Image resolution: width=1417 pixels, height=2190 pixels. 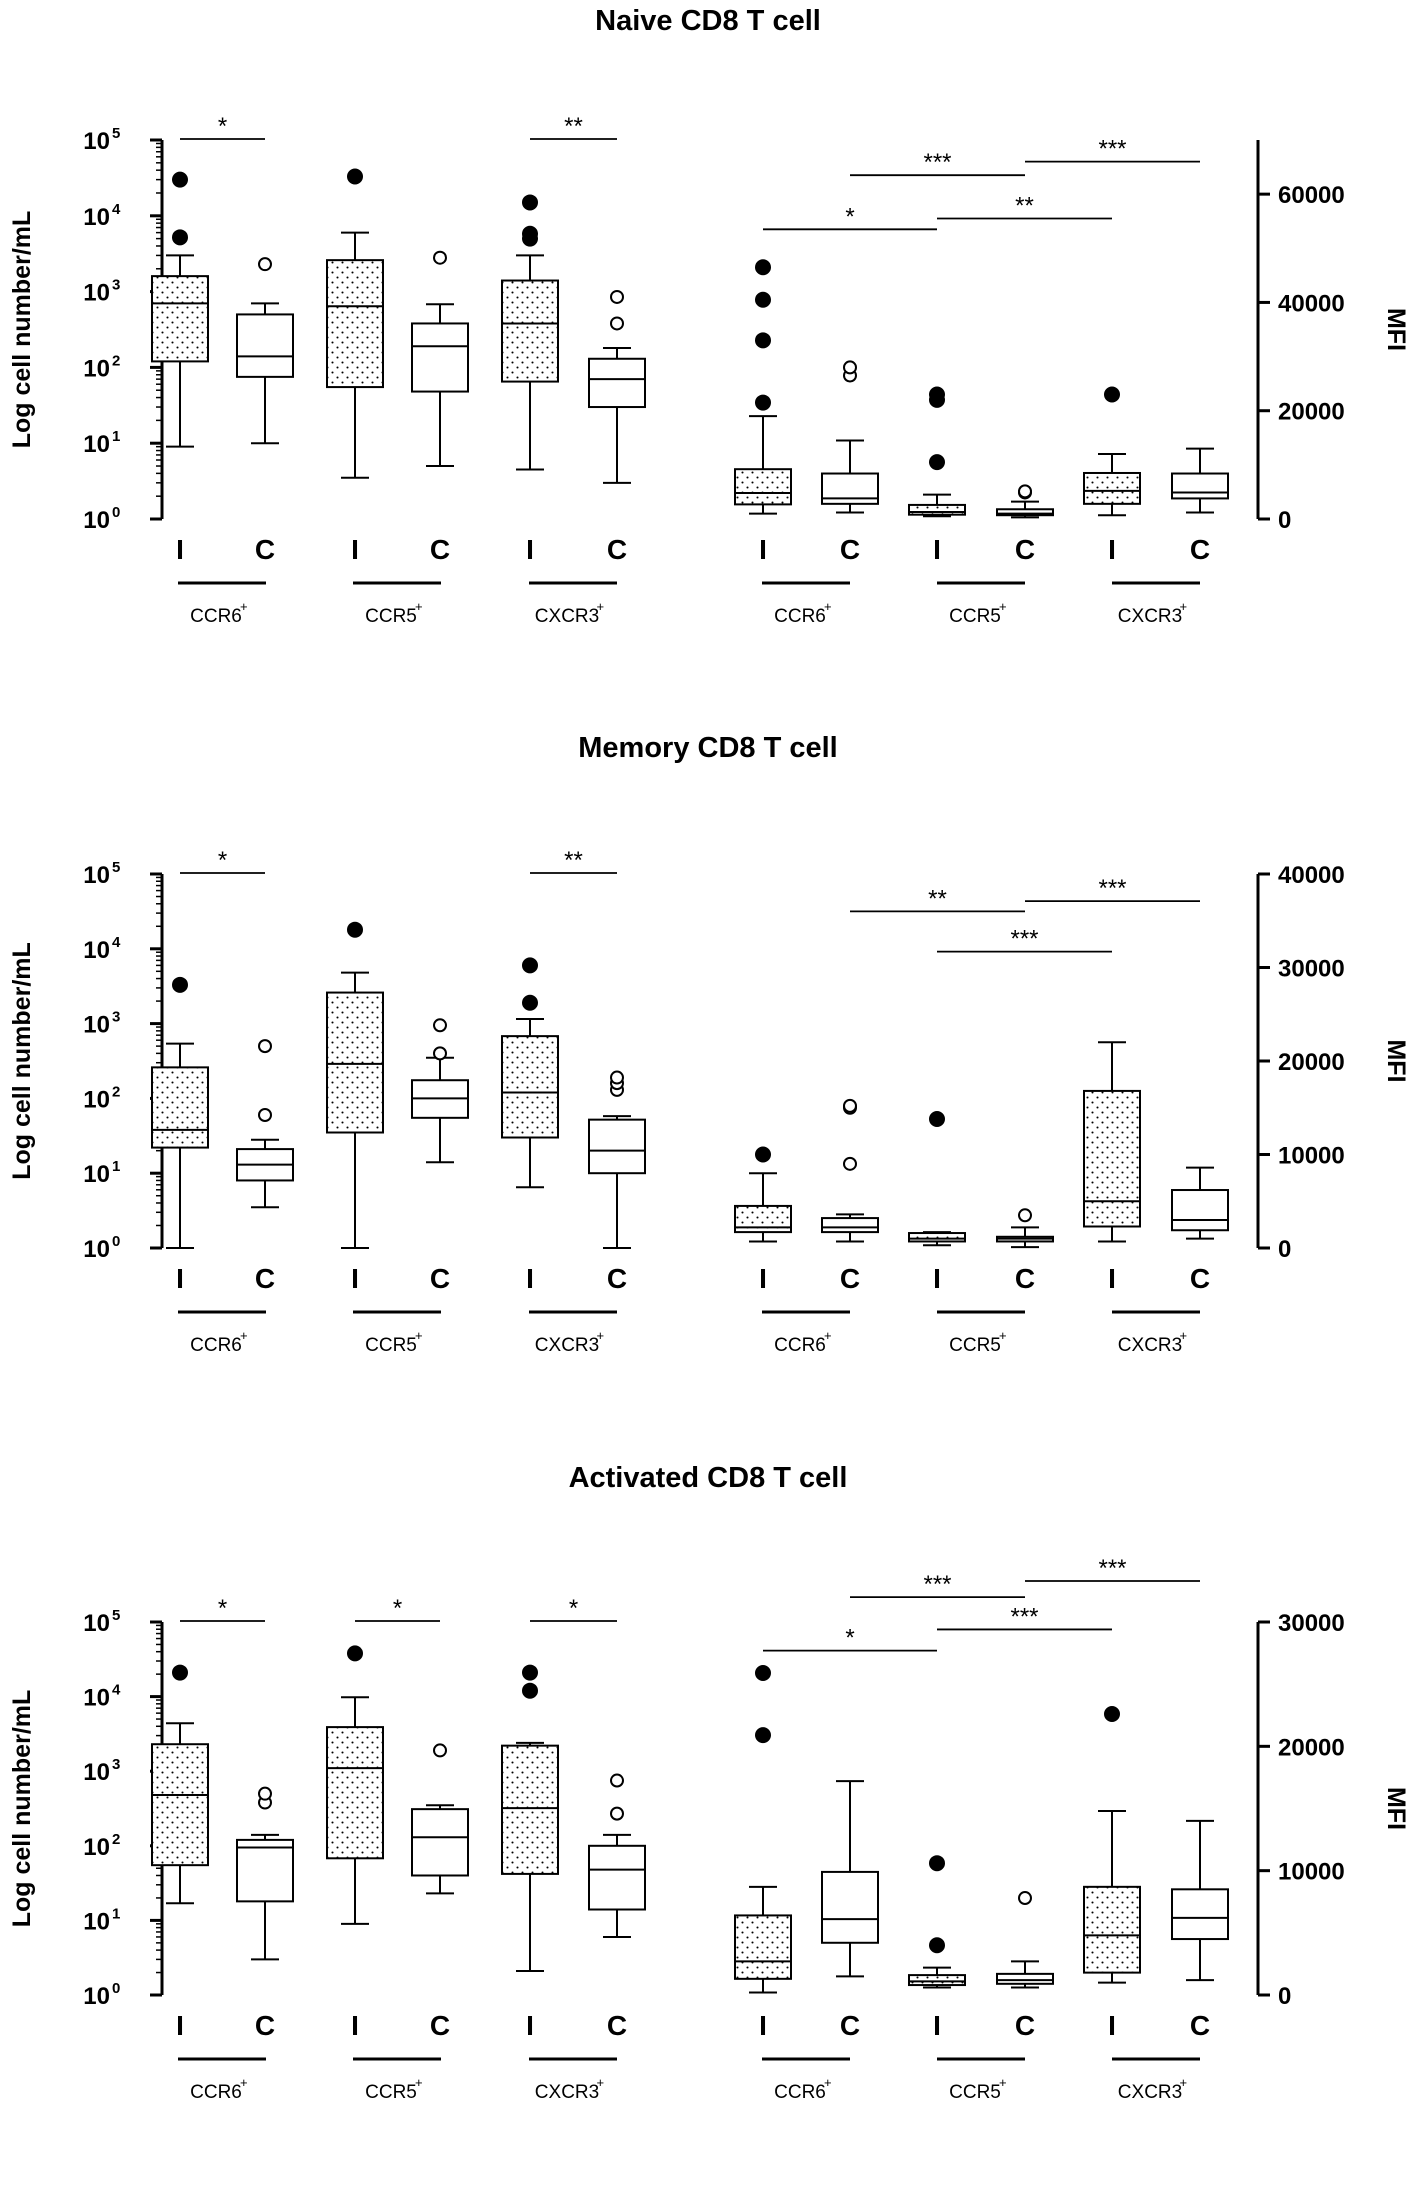 I want to click on right-y-tick-label: 60000, so click(x=1311, y=195).